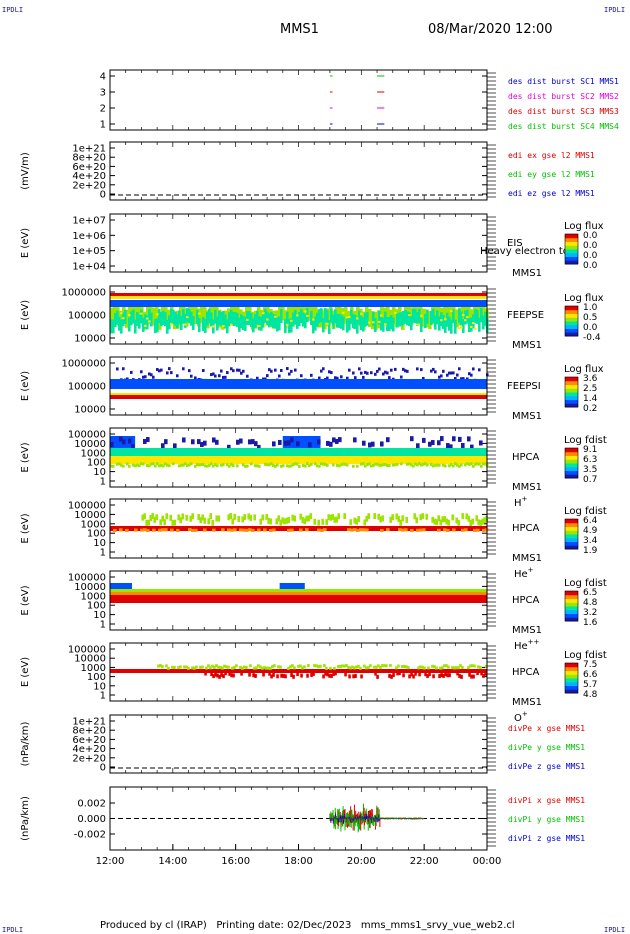 This screenshot has height=934, width=630. Describe the element at coordinates (491, 818) in the screenshot. I see `panel-11-right-tick-comb` at that location.